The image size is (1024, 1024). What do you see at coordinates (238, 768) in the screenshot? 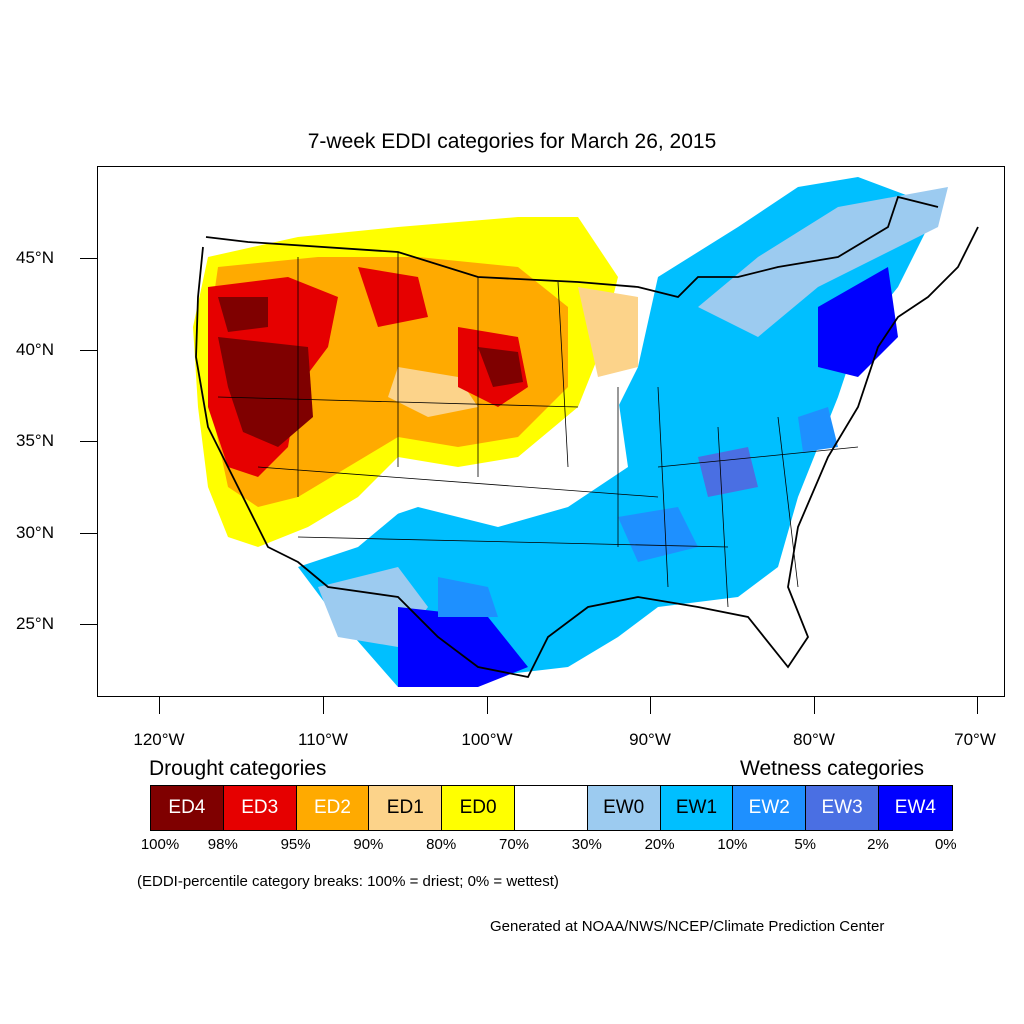
I see `drought-heading: Drought categories` at bounding box center [238, 768].